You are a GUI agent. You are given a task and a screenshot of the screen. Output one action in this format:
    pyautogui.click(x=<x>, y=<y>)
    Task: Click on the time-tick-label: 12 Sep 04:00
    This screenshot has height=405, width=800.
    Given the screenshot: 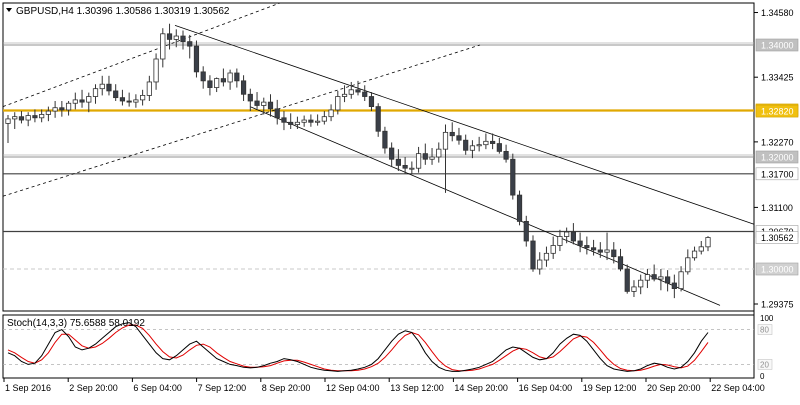 What is the action you would take?
    pyautogui.click(x=353, y=388)
    